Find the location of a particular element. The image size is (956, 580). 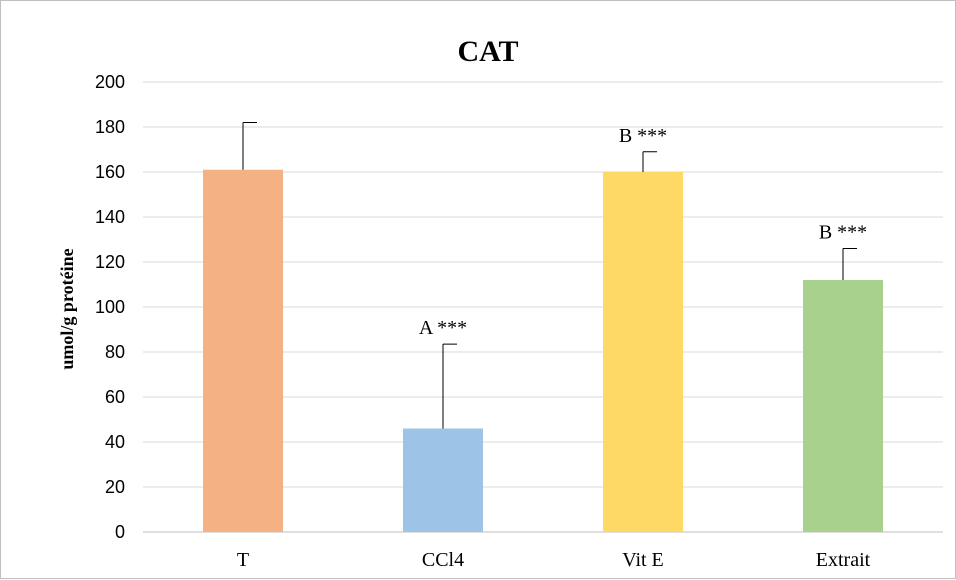

y-tick-label: 120 is located at coordinates (110, 262).